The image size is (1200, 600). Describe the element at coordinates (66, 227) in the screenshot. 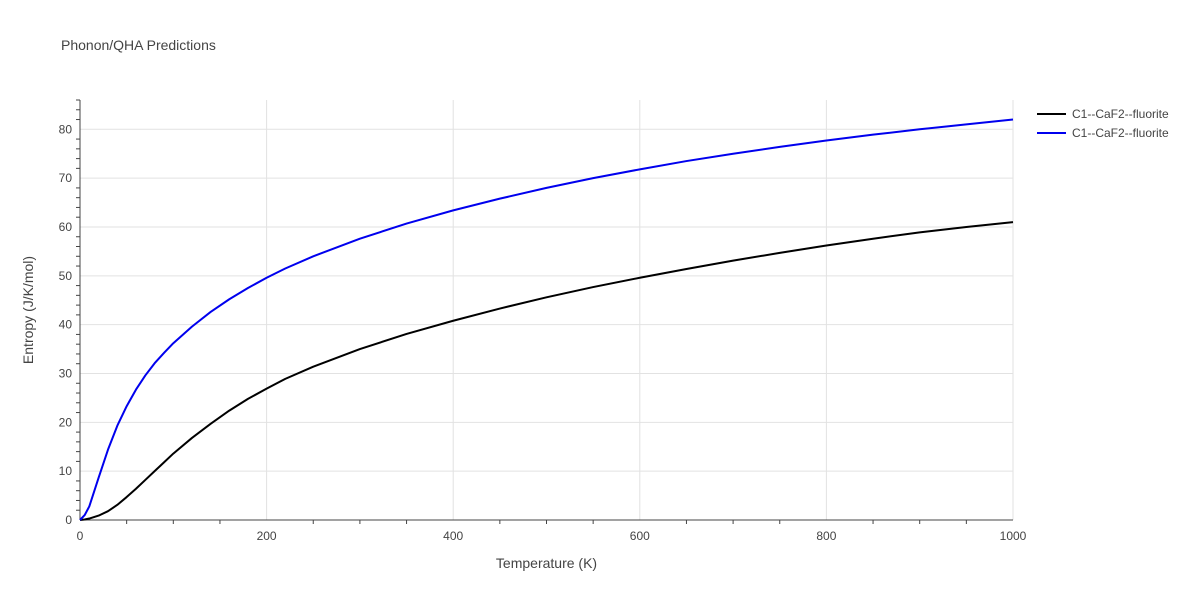

I see `y-tick-label: 60` at that location.